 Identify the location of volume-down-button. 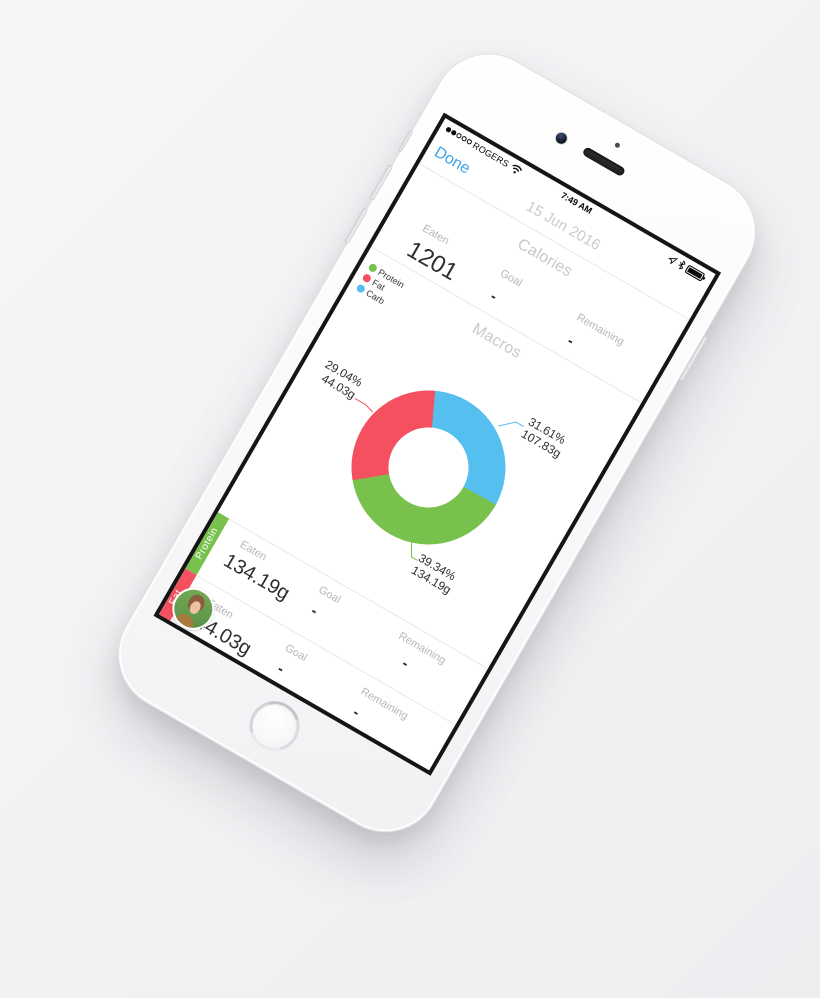
(356, 226).